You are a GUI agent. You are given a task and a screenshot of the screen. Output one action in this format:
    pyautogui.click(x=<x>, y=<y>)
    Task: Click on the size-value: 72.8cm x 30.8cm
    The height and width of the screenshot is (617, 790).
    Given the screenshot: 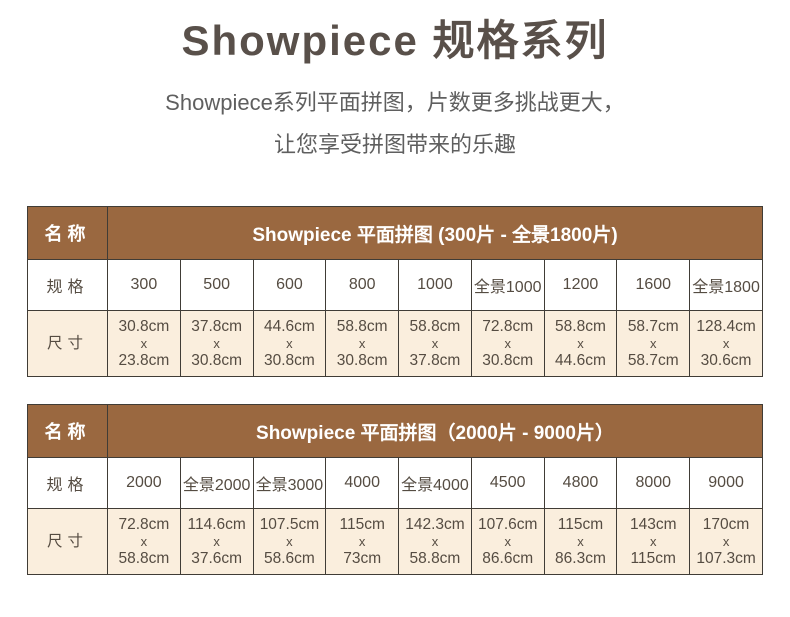 What is the action you would take?
    pyautogui.click(x=507, y=343)
    